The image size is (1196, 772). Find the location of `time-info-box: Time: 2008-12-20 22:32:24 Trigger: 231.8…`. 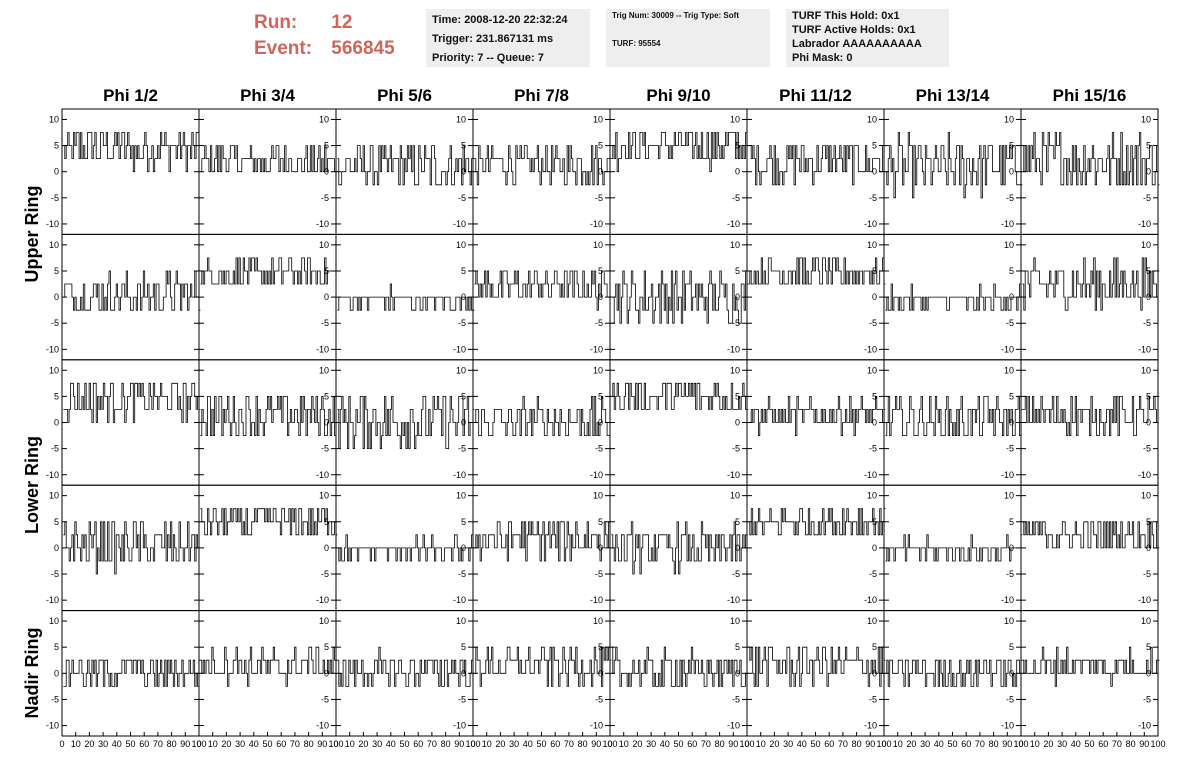

time-info-box: Time: 2008-12-20 22:32:24 Trigger: 231.8… is located at coordinates (508, 38).